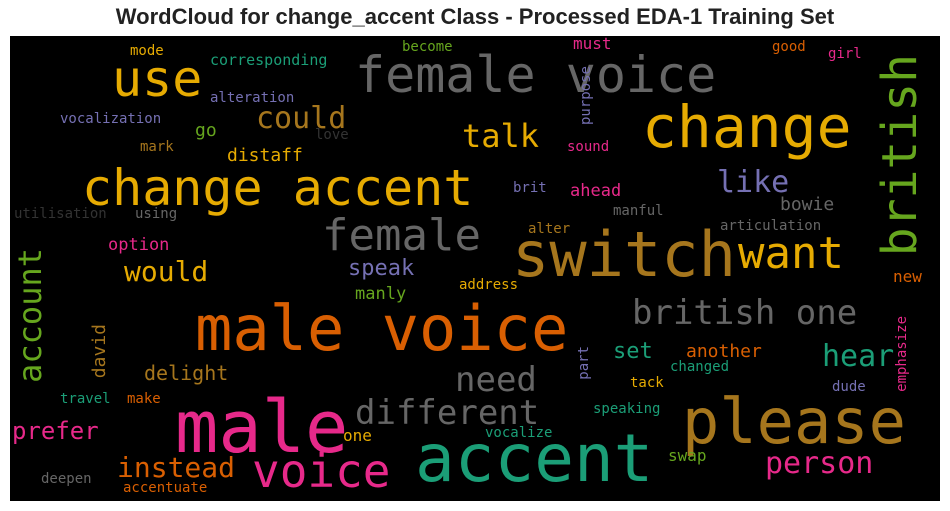 The image size is (950, 511). What do you see at coordinates (139, 245) in the screenshot?
I see `word-option: option` at bounding box center [139, 245].